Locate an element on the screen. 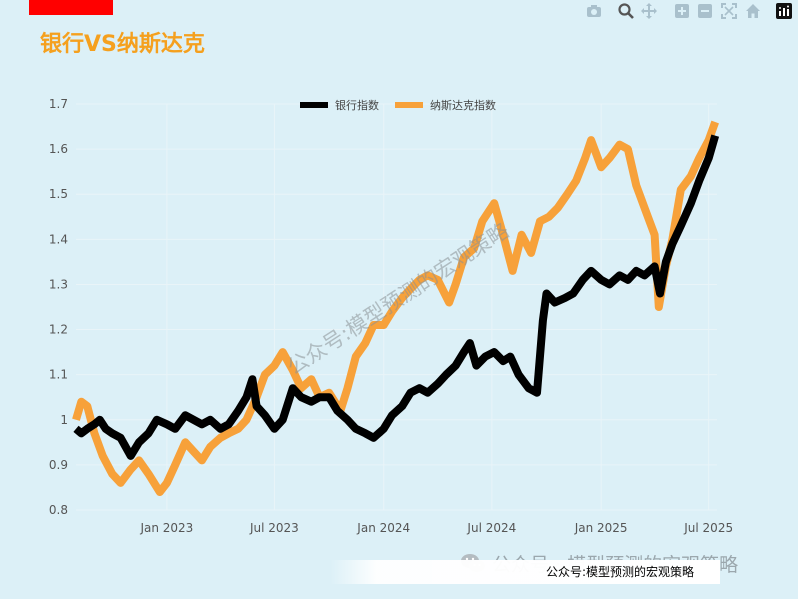  red-banner-block is located at coordinates (71, 7).